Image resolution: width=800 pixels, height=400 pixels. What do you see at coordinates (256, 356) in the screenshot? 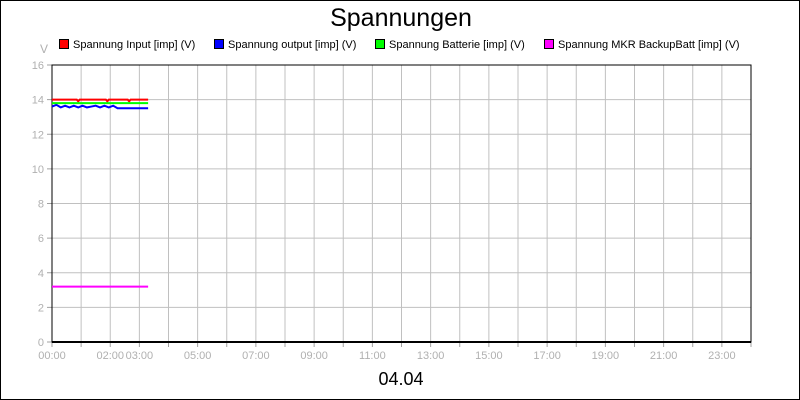
I see `x-tick-label: 07:00` at bounding box center [256, 356].